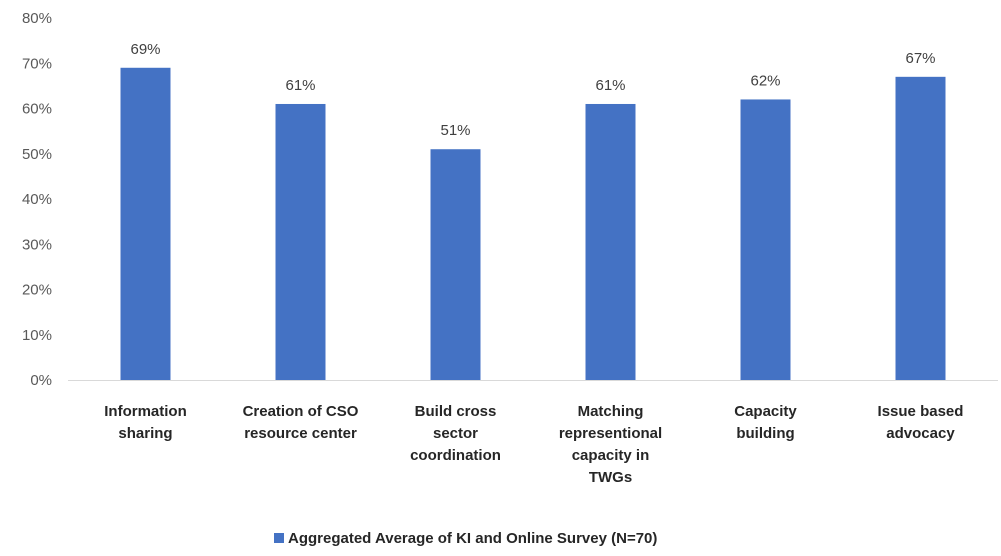 This screenshot has width=1001, height=556. I want to click on y-tick-label: 40%, so click(37, 199).